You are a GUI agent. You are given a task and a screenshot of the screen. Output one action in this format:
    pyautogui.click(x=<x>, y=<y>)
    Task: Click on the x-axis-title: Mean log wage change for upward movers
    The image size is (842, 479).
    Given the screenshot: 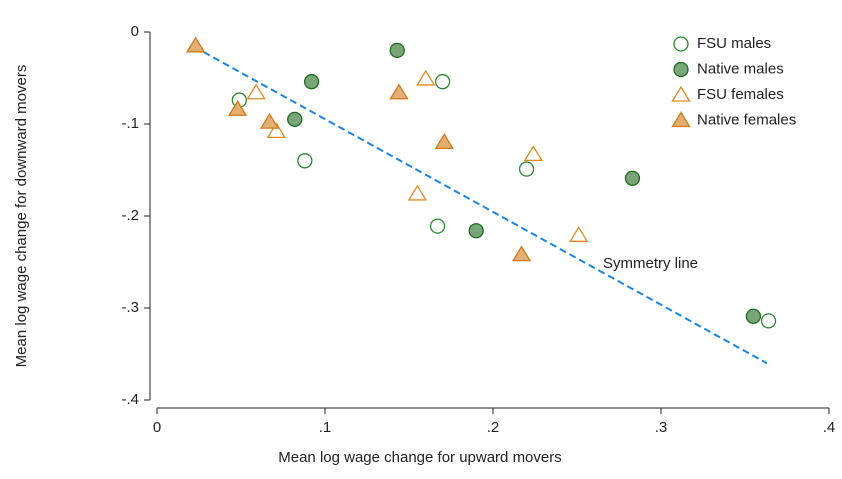 What is the action you would take?
    pyautogui.click(x=420, y=457)
    